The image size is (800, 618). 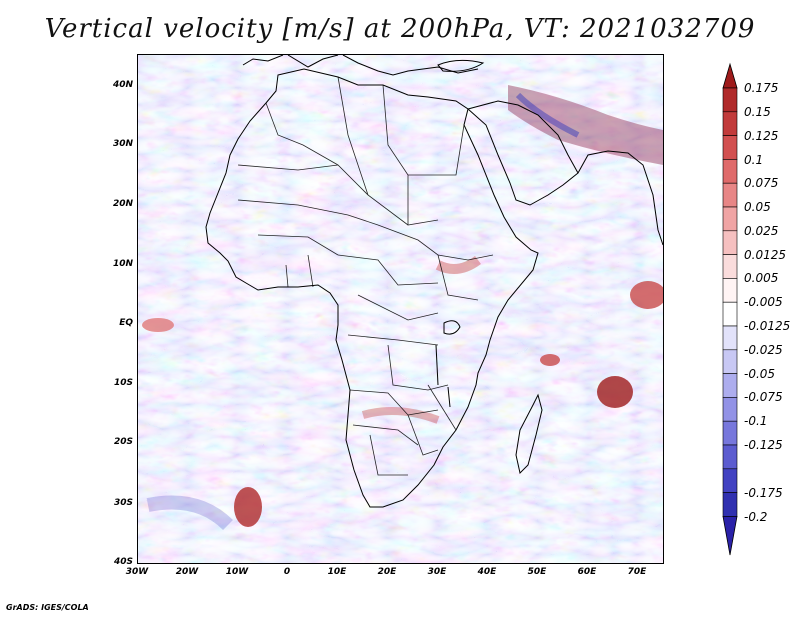 I want to click on colorbar-label: 0.175, so click(x=761, y=88).